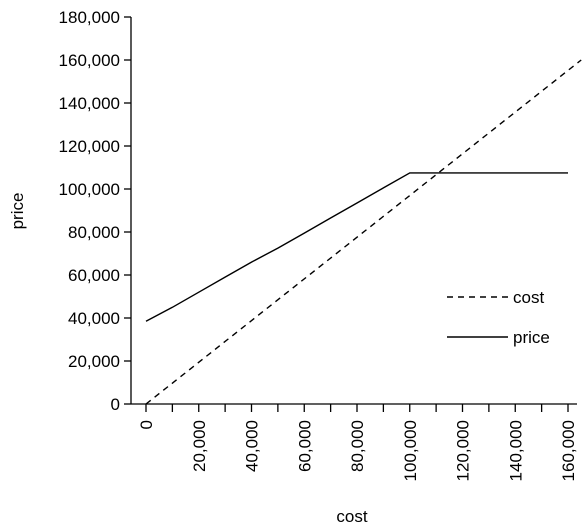 The width and height of the screenshot is (587, 529). Describe the element at coordinates (146, 424) in the screenshot. I see `x-tick-label: 0` at that location.